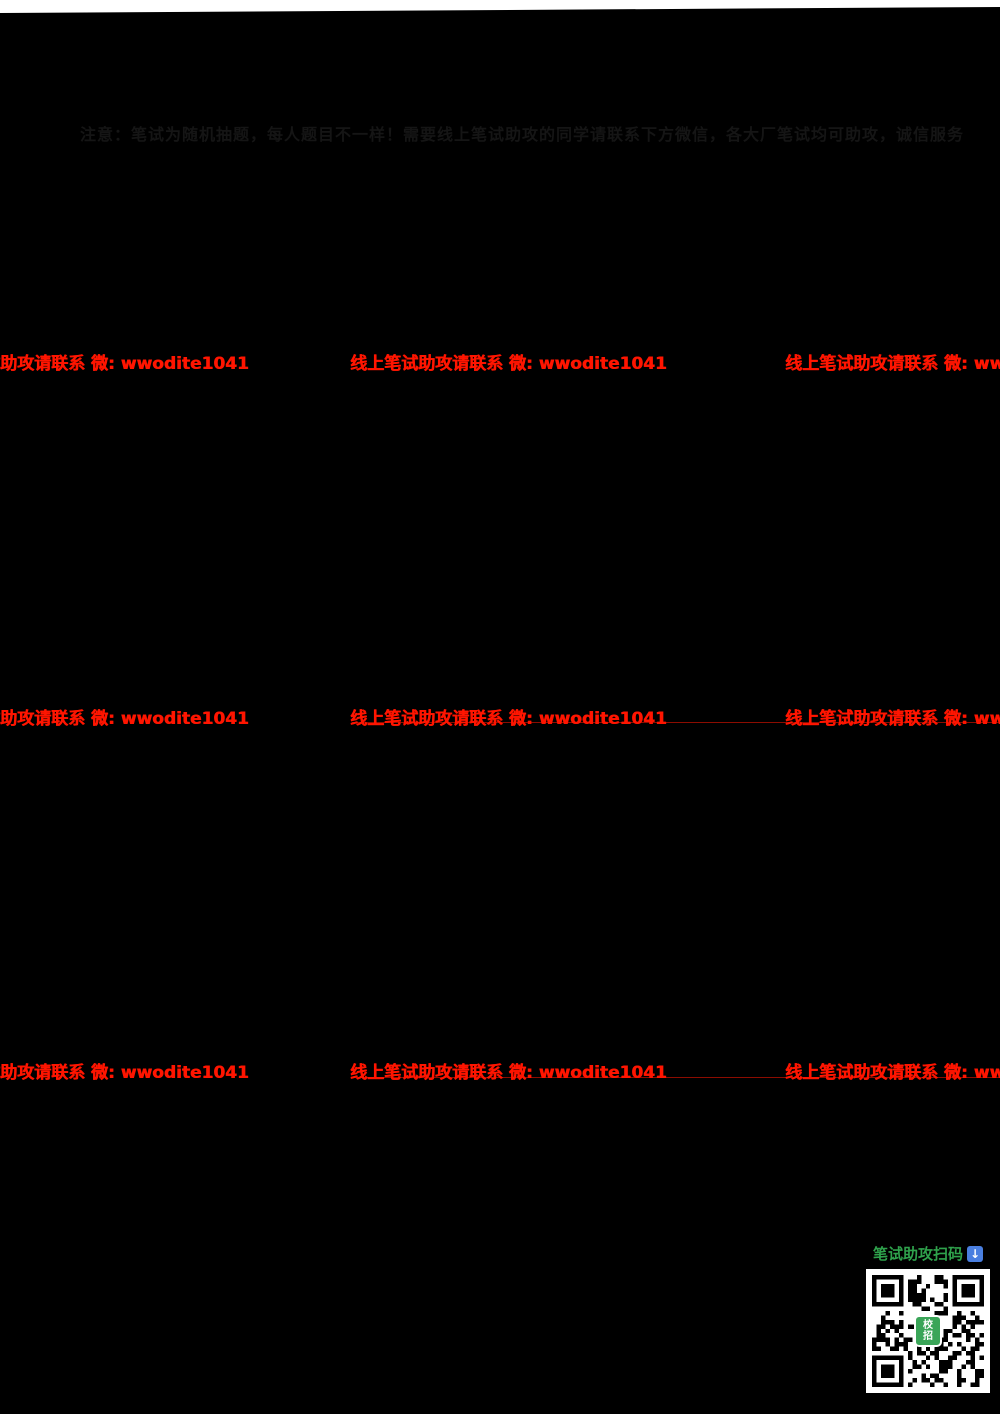 The image size is (1000, 1414). I want to click on qr-block: 笔试助攻扫码 ↓ 校招, so click(928, 1318).